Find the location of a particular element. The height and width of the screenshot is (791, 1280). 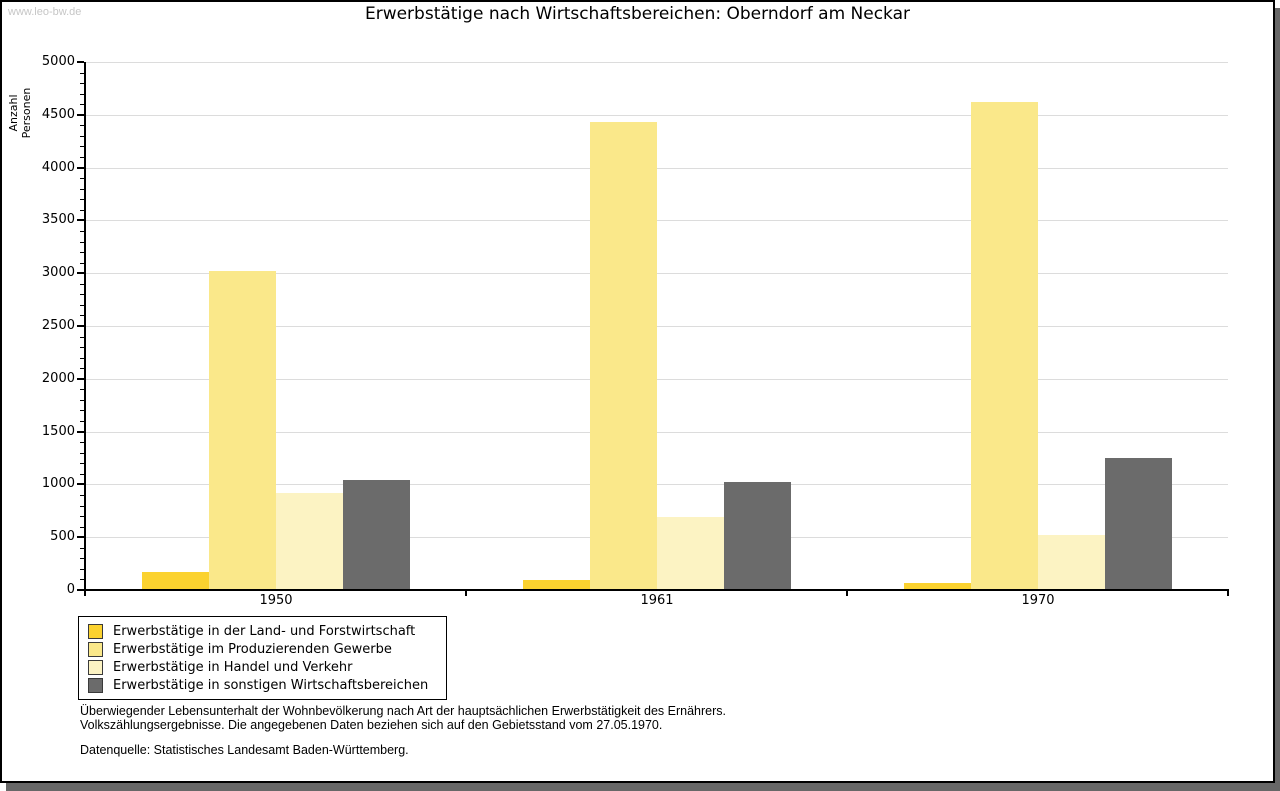

x-tick-label: 1970 is located at coordinates (1038, 600).